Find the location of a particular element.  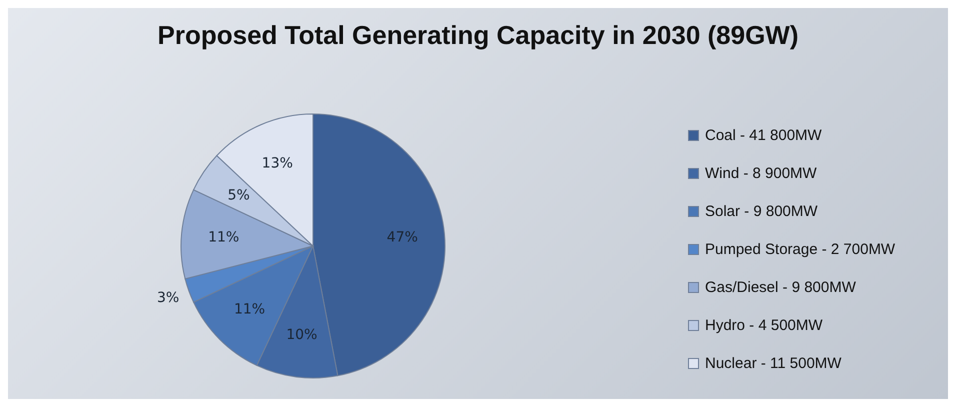

data-label: 10% is located at coordinates (302, 335).